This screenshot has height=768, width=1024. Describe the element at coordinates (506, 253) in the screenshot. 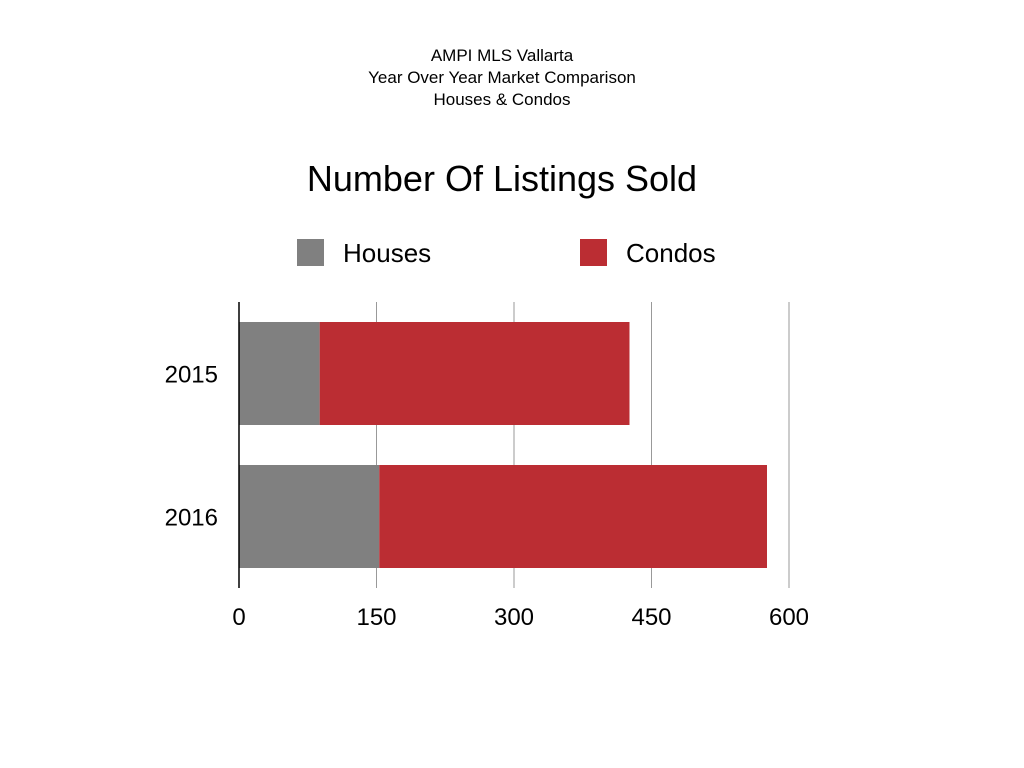

I see `chart-legend: Houses Condos` at that location.